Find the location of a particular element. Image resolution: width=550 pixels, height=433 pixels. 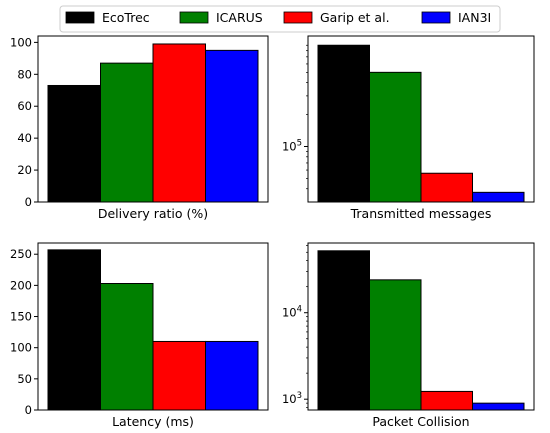

legend-item: ICARUS is located at coordinates (221, 17).